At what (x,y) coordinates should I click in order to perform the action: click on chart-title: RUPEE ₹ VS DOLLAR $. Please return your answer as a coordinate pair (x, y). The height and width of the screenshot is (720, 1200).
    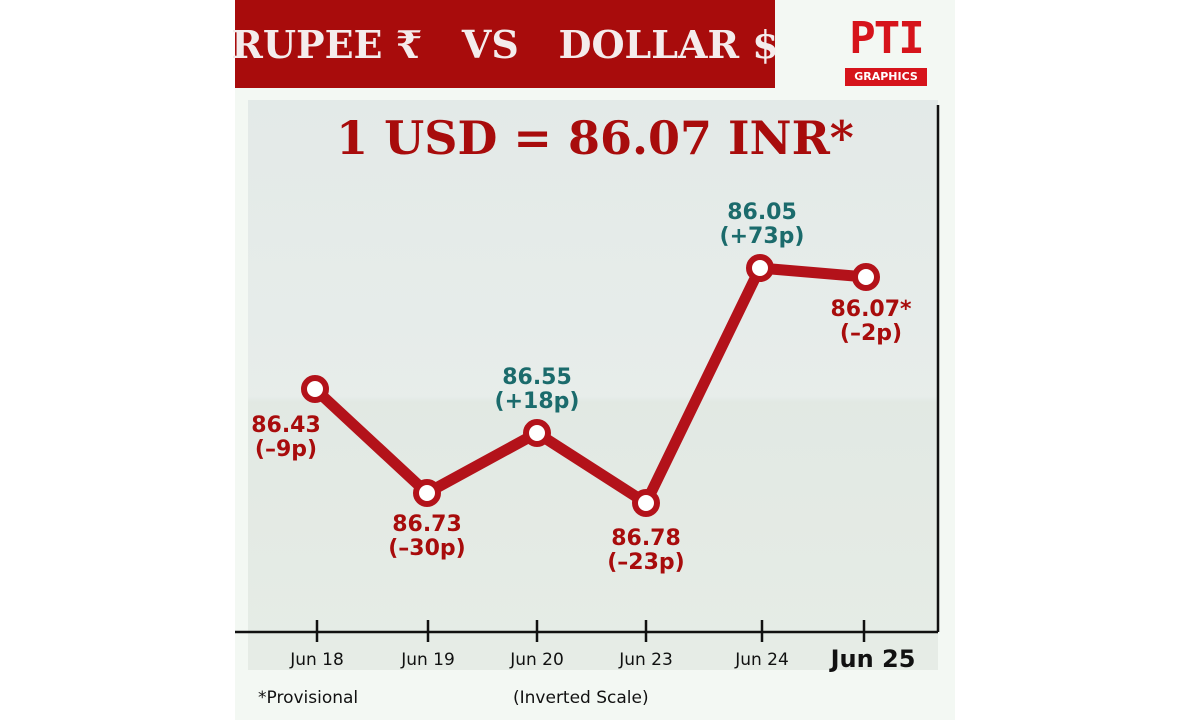
    Looking at the image, I should click on (505, 44).